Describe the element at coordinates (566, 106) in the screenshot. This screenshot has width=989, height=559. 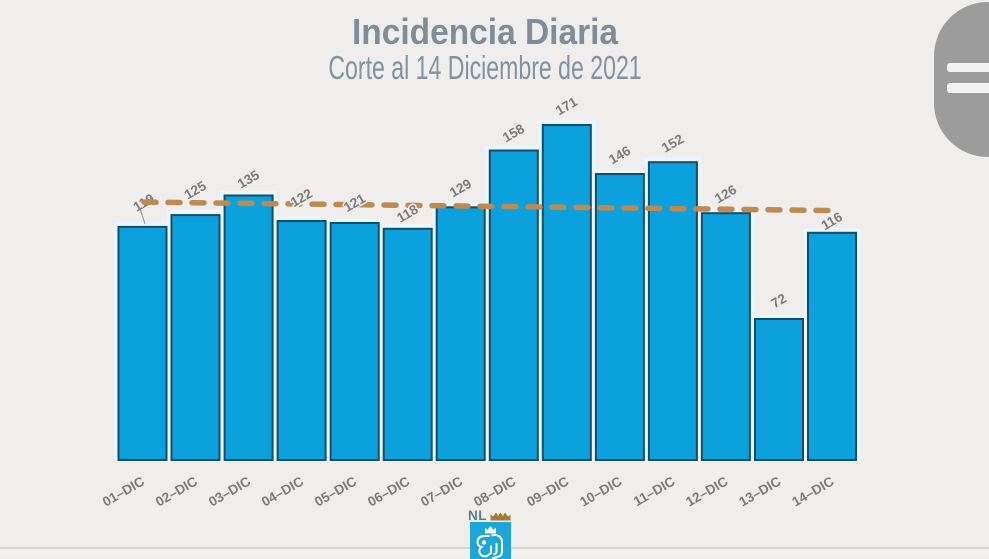
I see `svg-text: 171` at that location.